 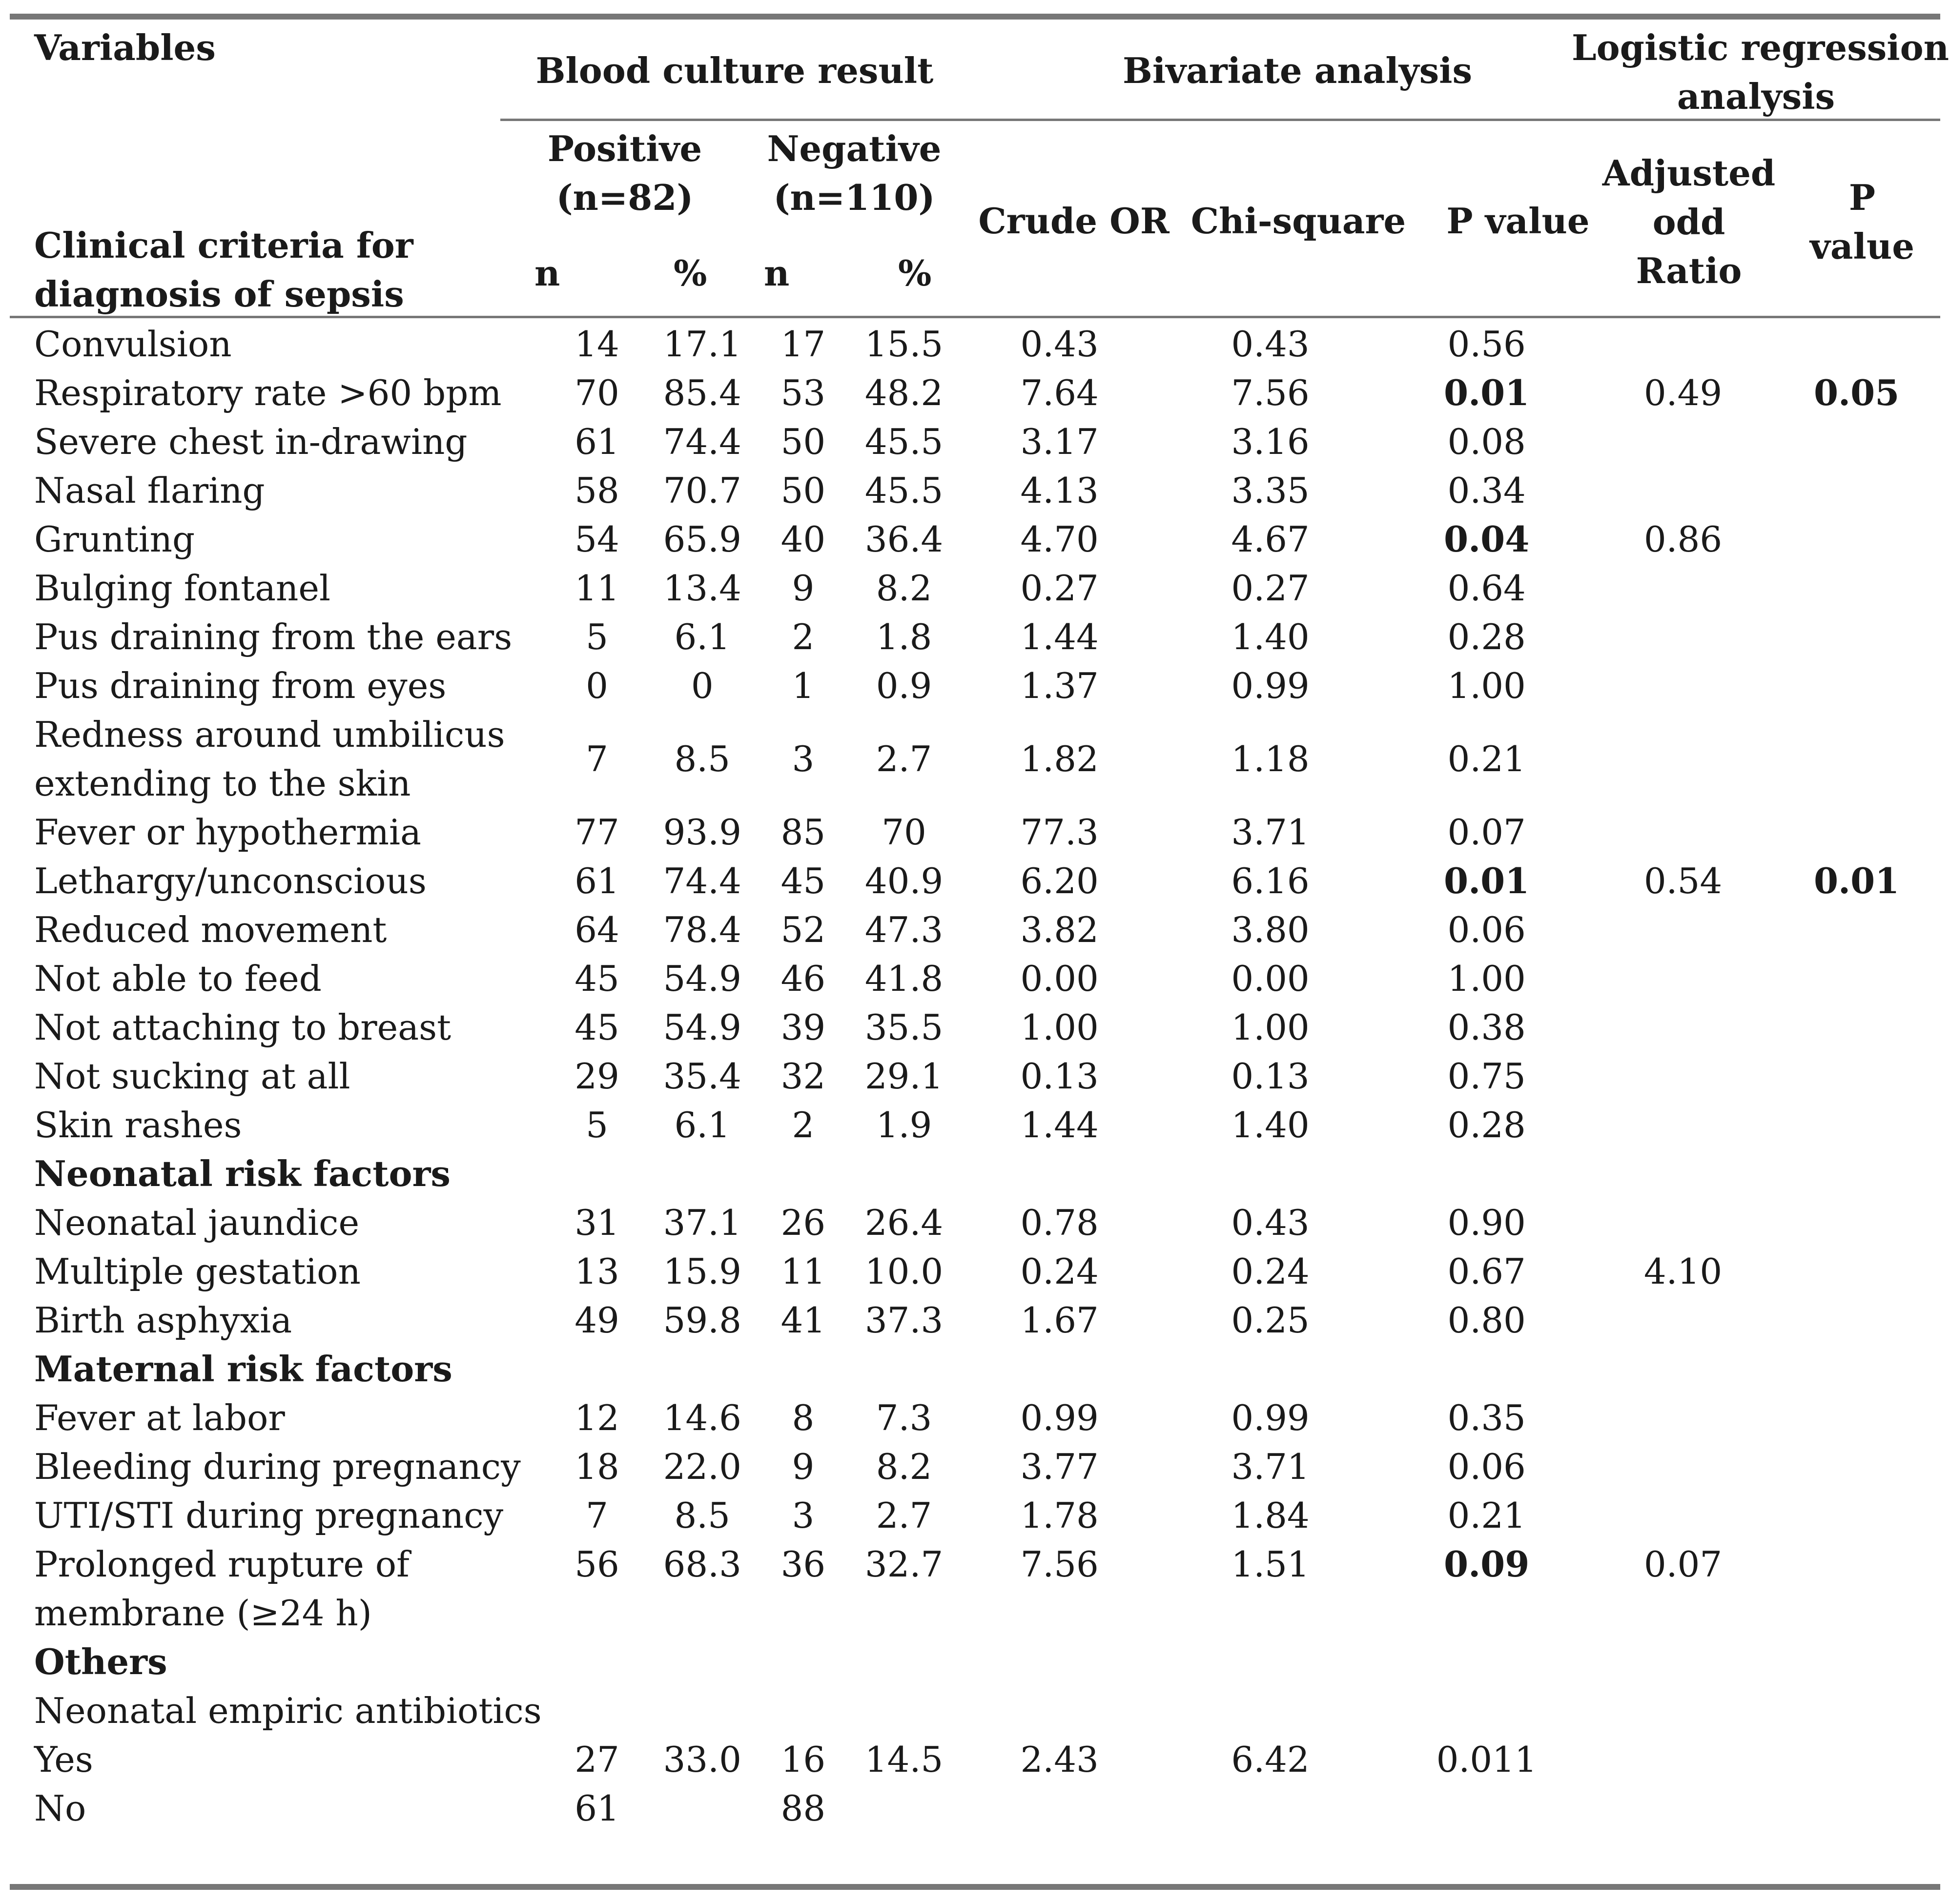 I want to click on cell-chi: 0.13, so click(x=1270, y=1076).